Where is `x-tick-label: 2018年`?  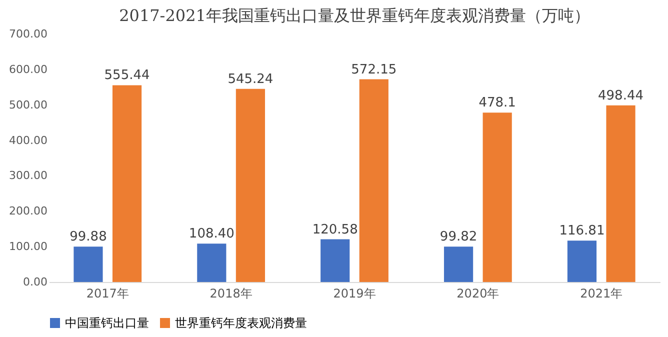
x-tick-label: 2018年 is located at coordinates (231, 293).